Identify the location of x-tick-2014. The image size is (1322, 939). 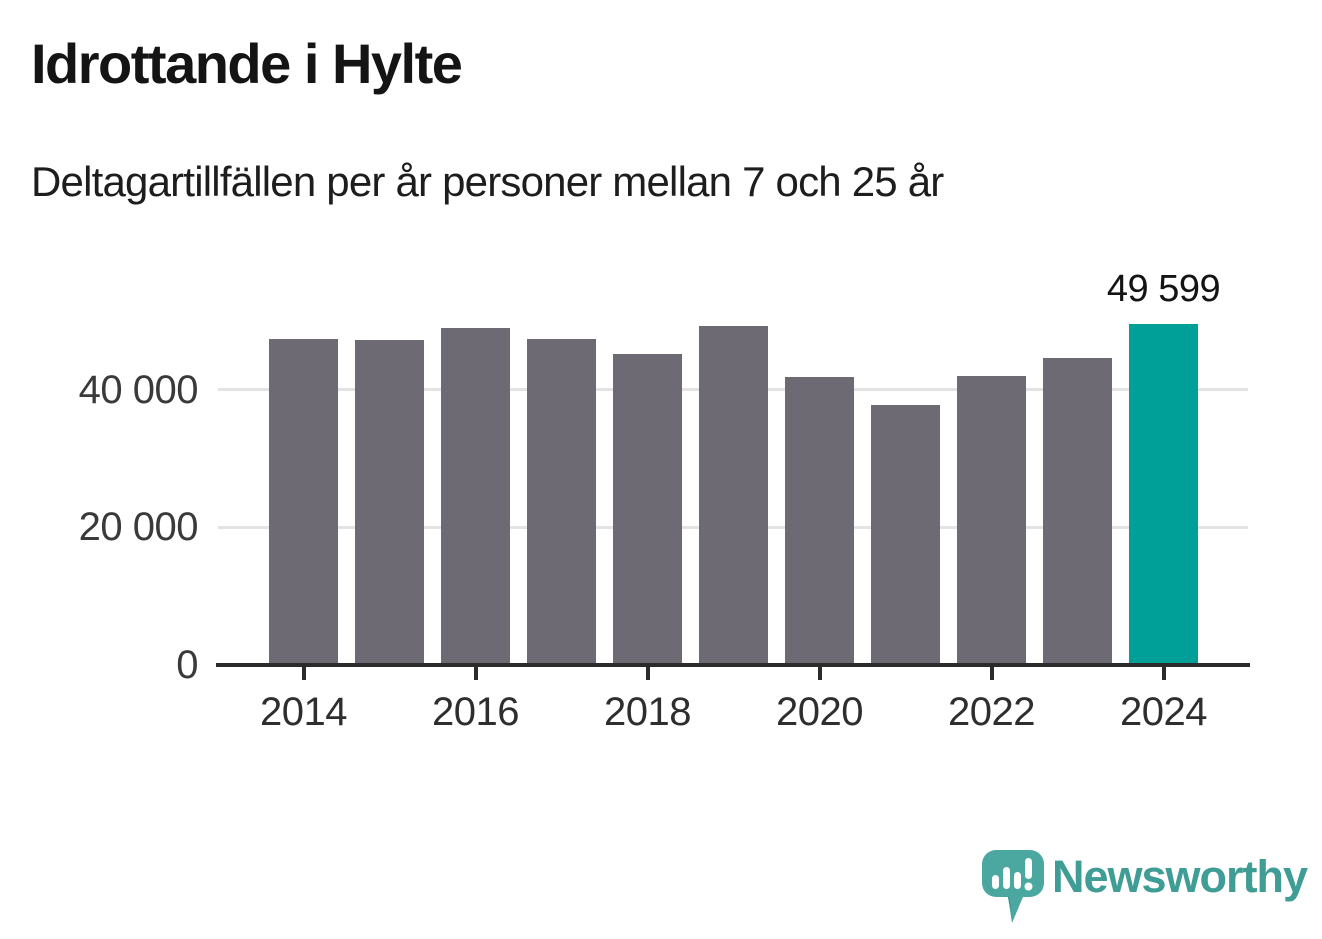
(303, 673).